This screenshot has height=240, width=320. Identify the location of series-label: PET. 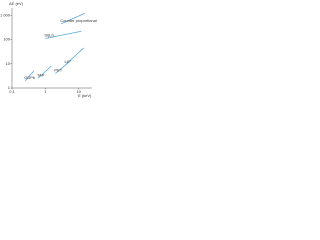
(58, 69).